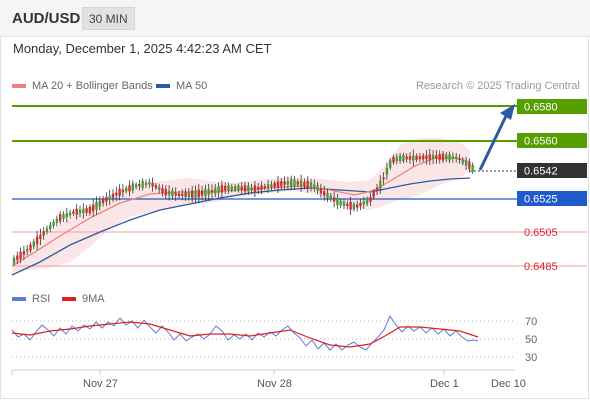 The image size is (590, 400). I want to click on ma9-swatch, so click(69, 299).